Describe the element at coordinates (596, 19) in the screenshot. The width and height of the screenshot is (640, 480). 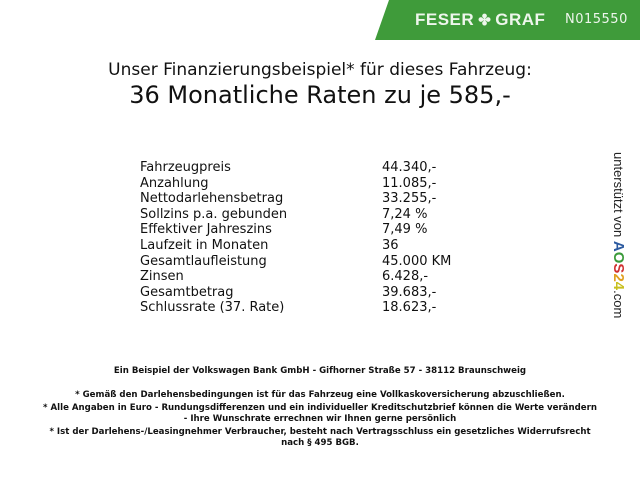
I see `vehicle-code: N015550` at that location.